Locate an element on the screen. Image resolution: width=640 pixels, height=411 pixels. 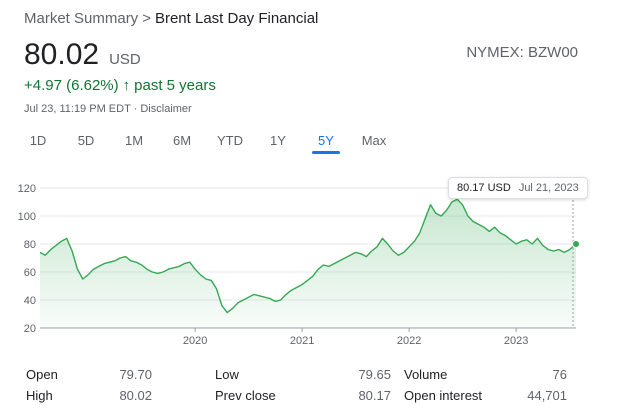
stat-label: Volume is located at coordinates (426, 374).